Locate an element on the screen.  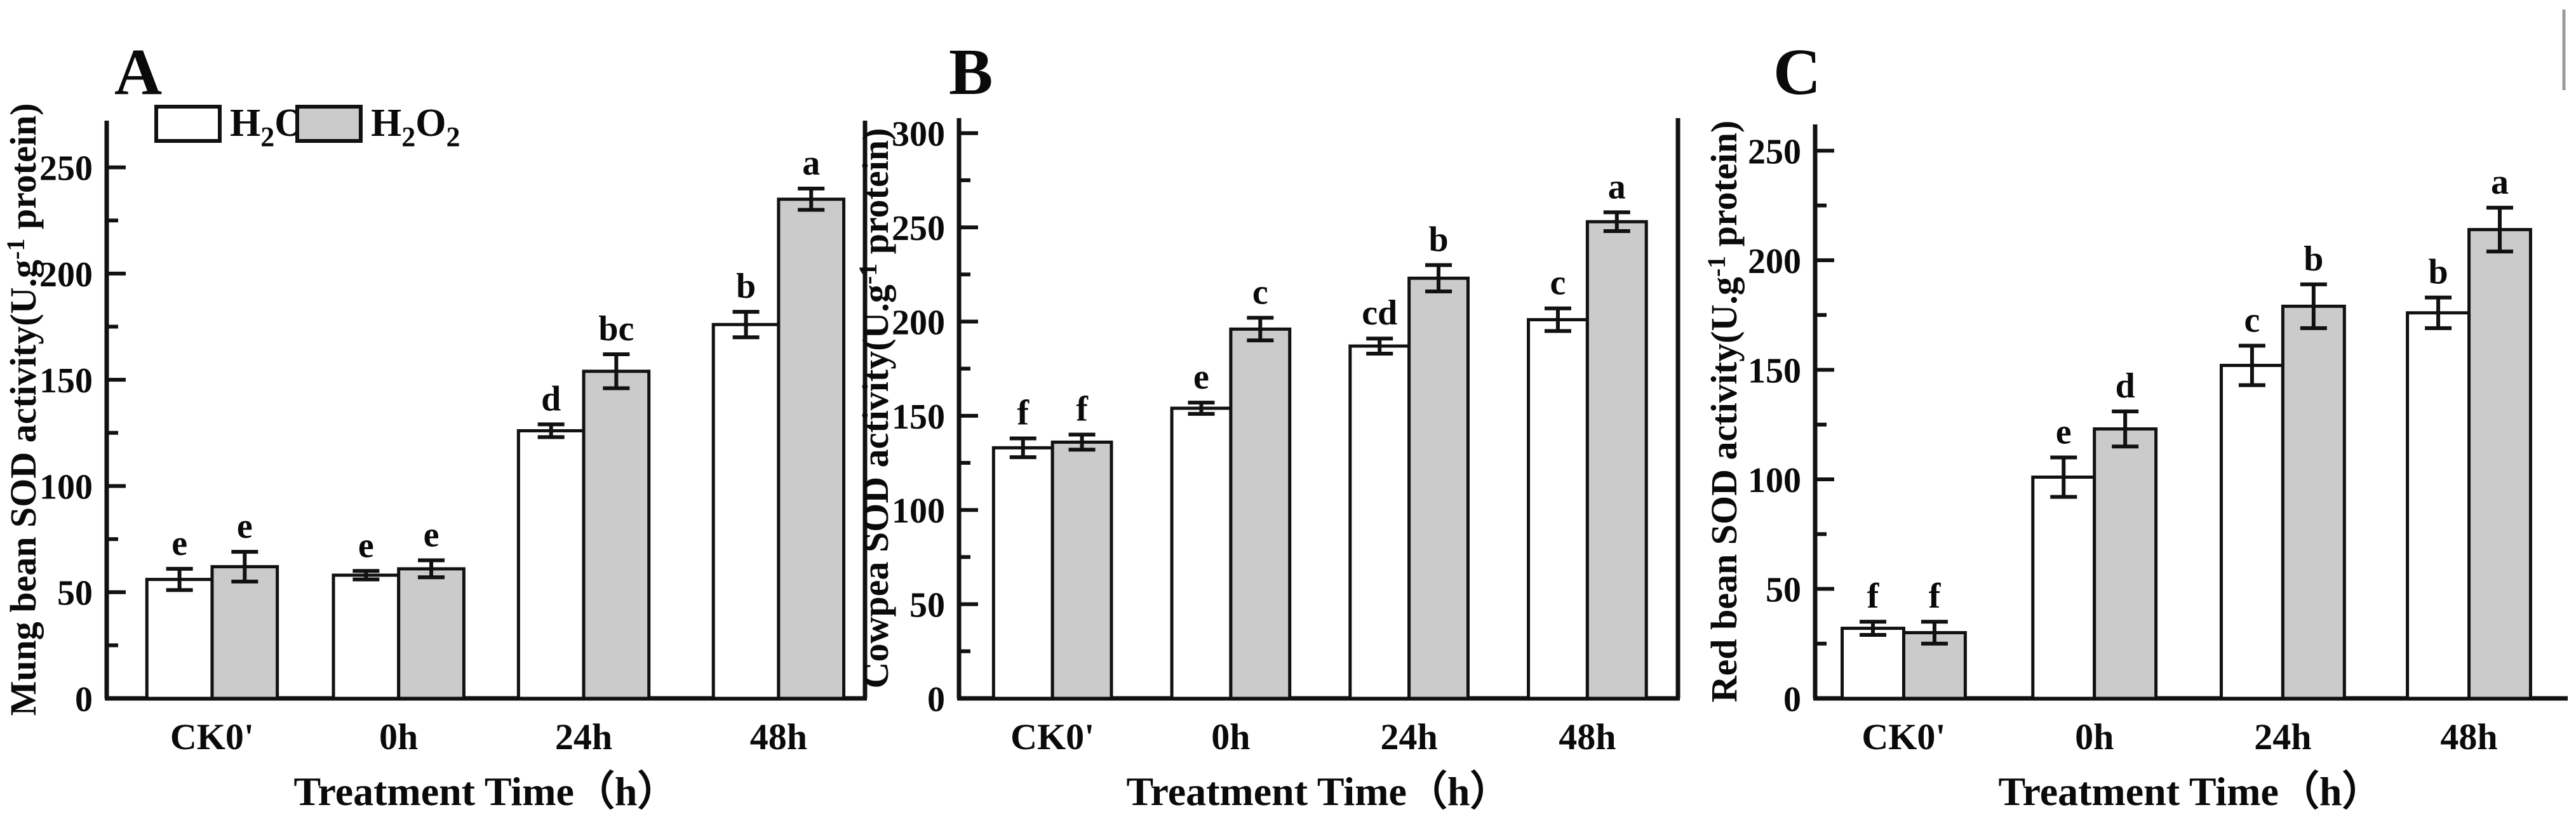
x-axis-title-b: Treatment Time（h） is located at coordinates (1319, 791).